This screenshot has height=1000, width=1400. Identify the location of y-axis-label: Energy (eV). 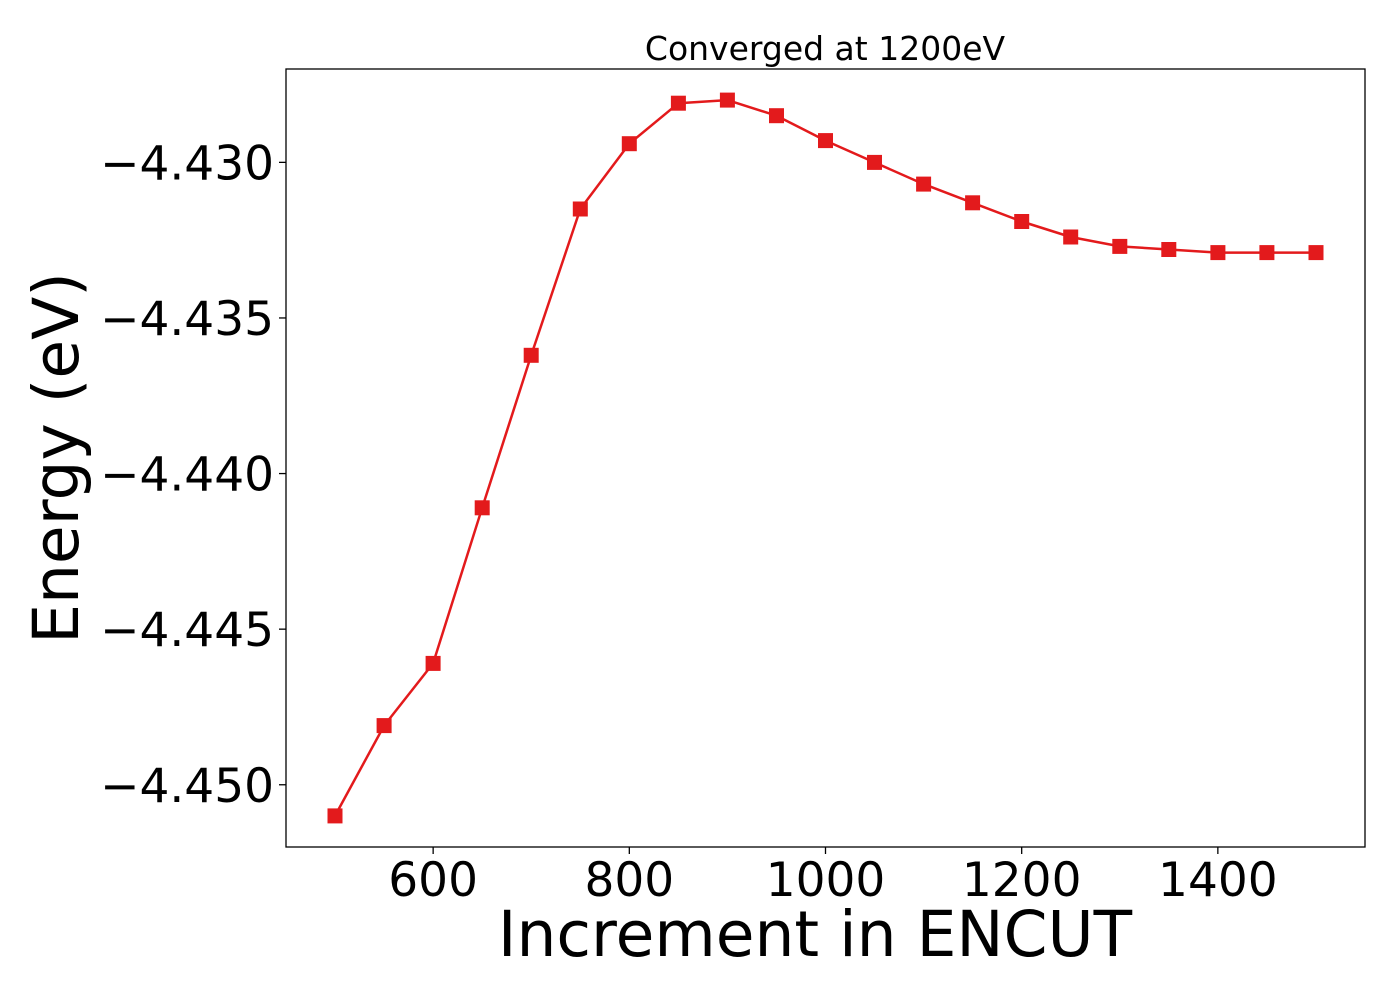
(56, 458).